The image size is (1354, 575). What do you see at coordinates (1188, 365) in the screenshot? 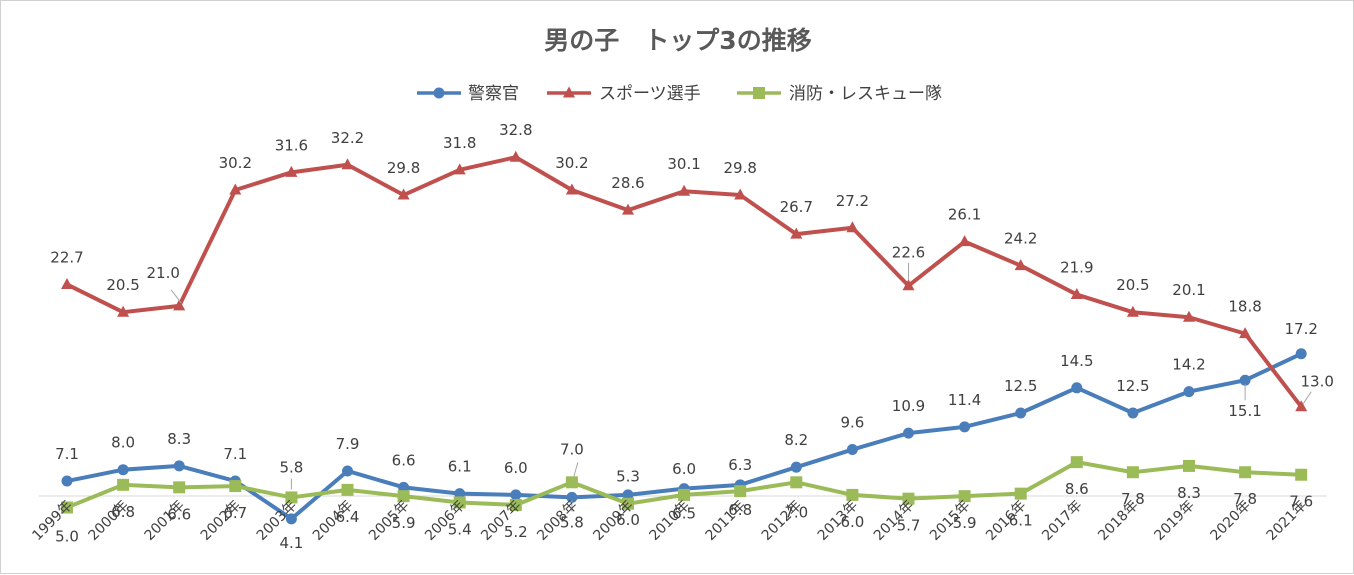
I see `data-label: 14.2` at bounding box center [1188, 365].